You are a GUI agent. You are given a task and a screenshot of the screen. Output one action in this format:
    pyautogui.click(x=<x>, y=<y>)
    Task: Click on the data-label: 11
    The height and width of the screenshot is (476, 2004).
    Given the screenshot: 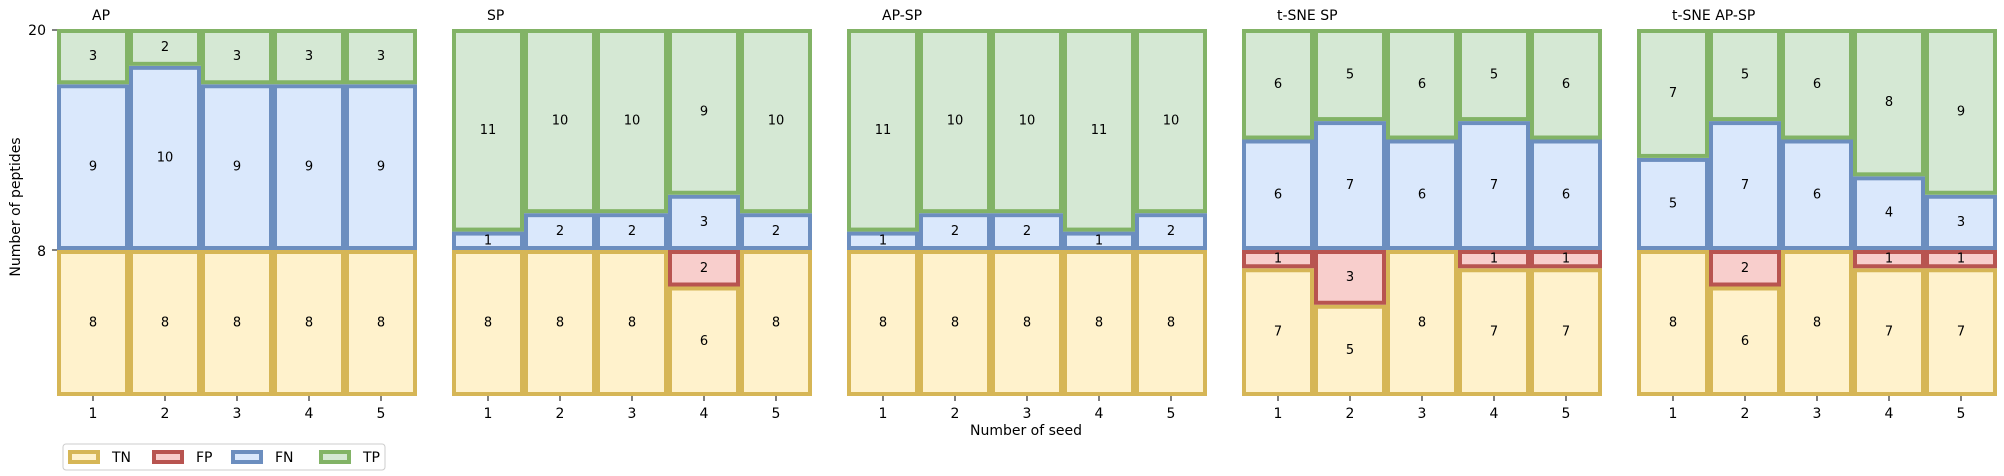 What is the action you would take?
    pyautogui.click(x=883, y=130)
    